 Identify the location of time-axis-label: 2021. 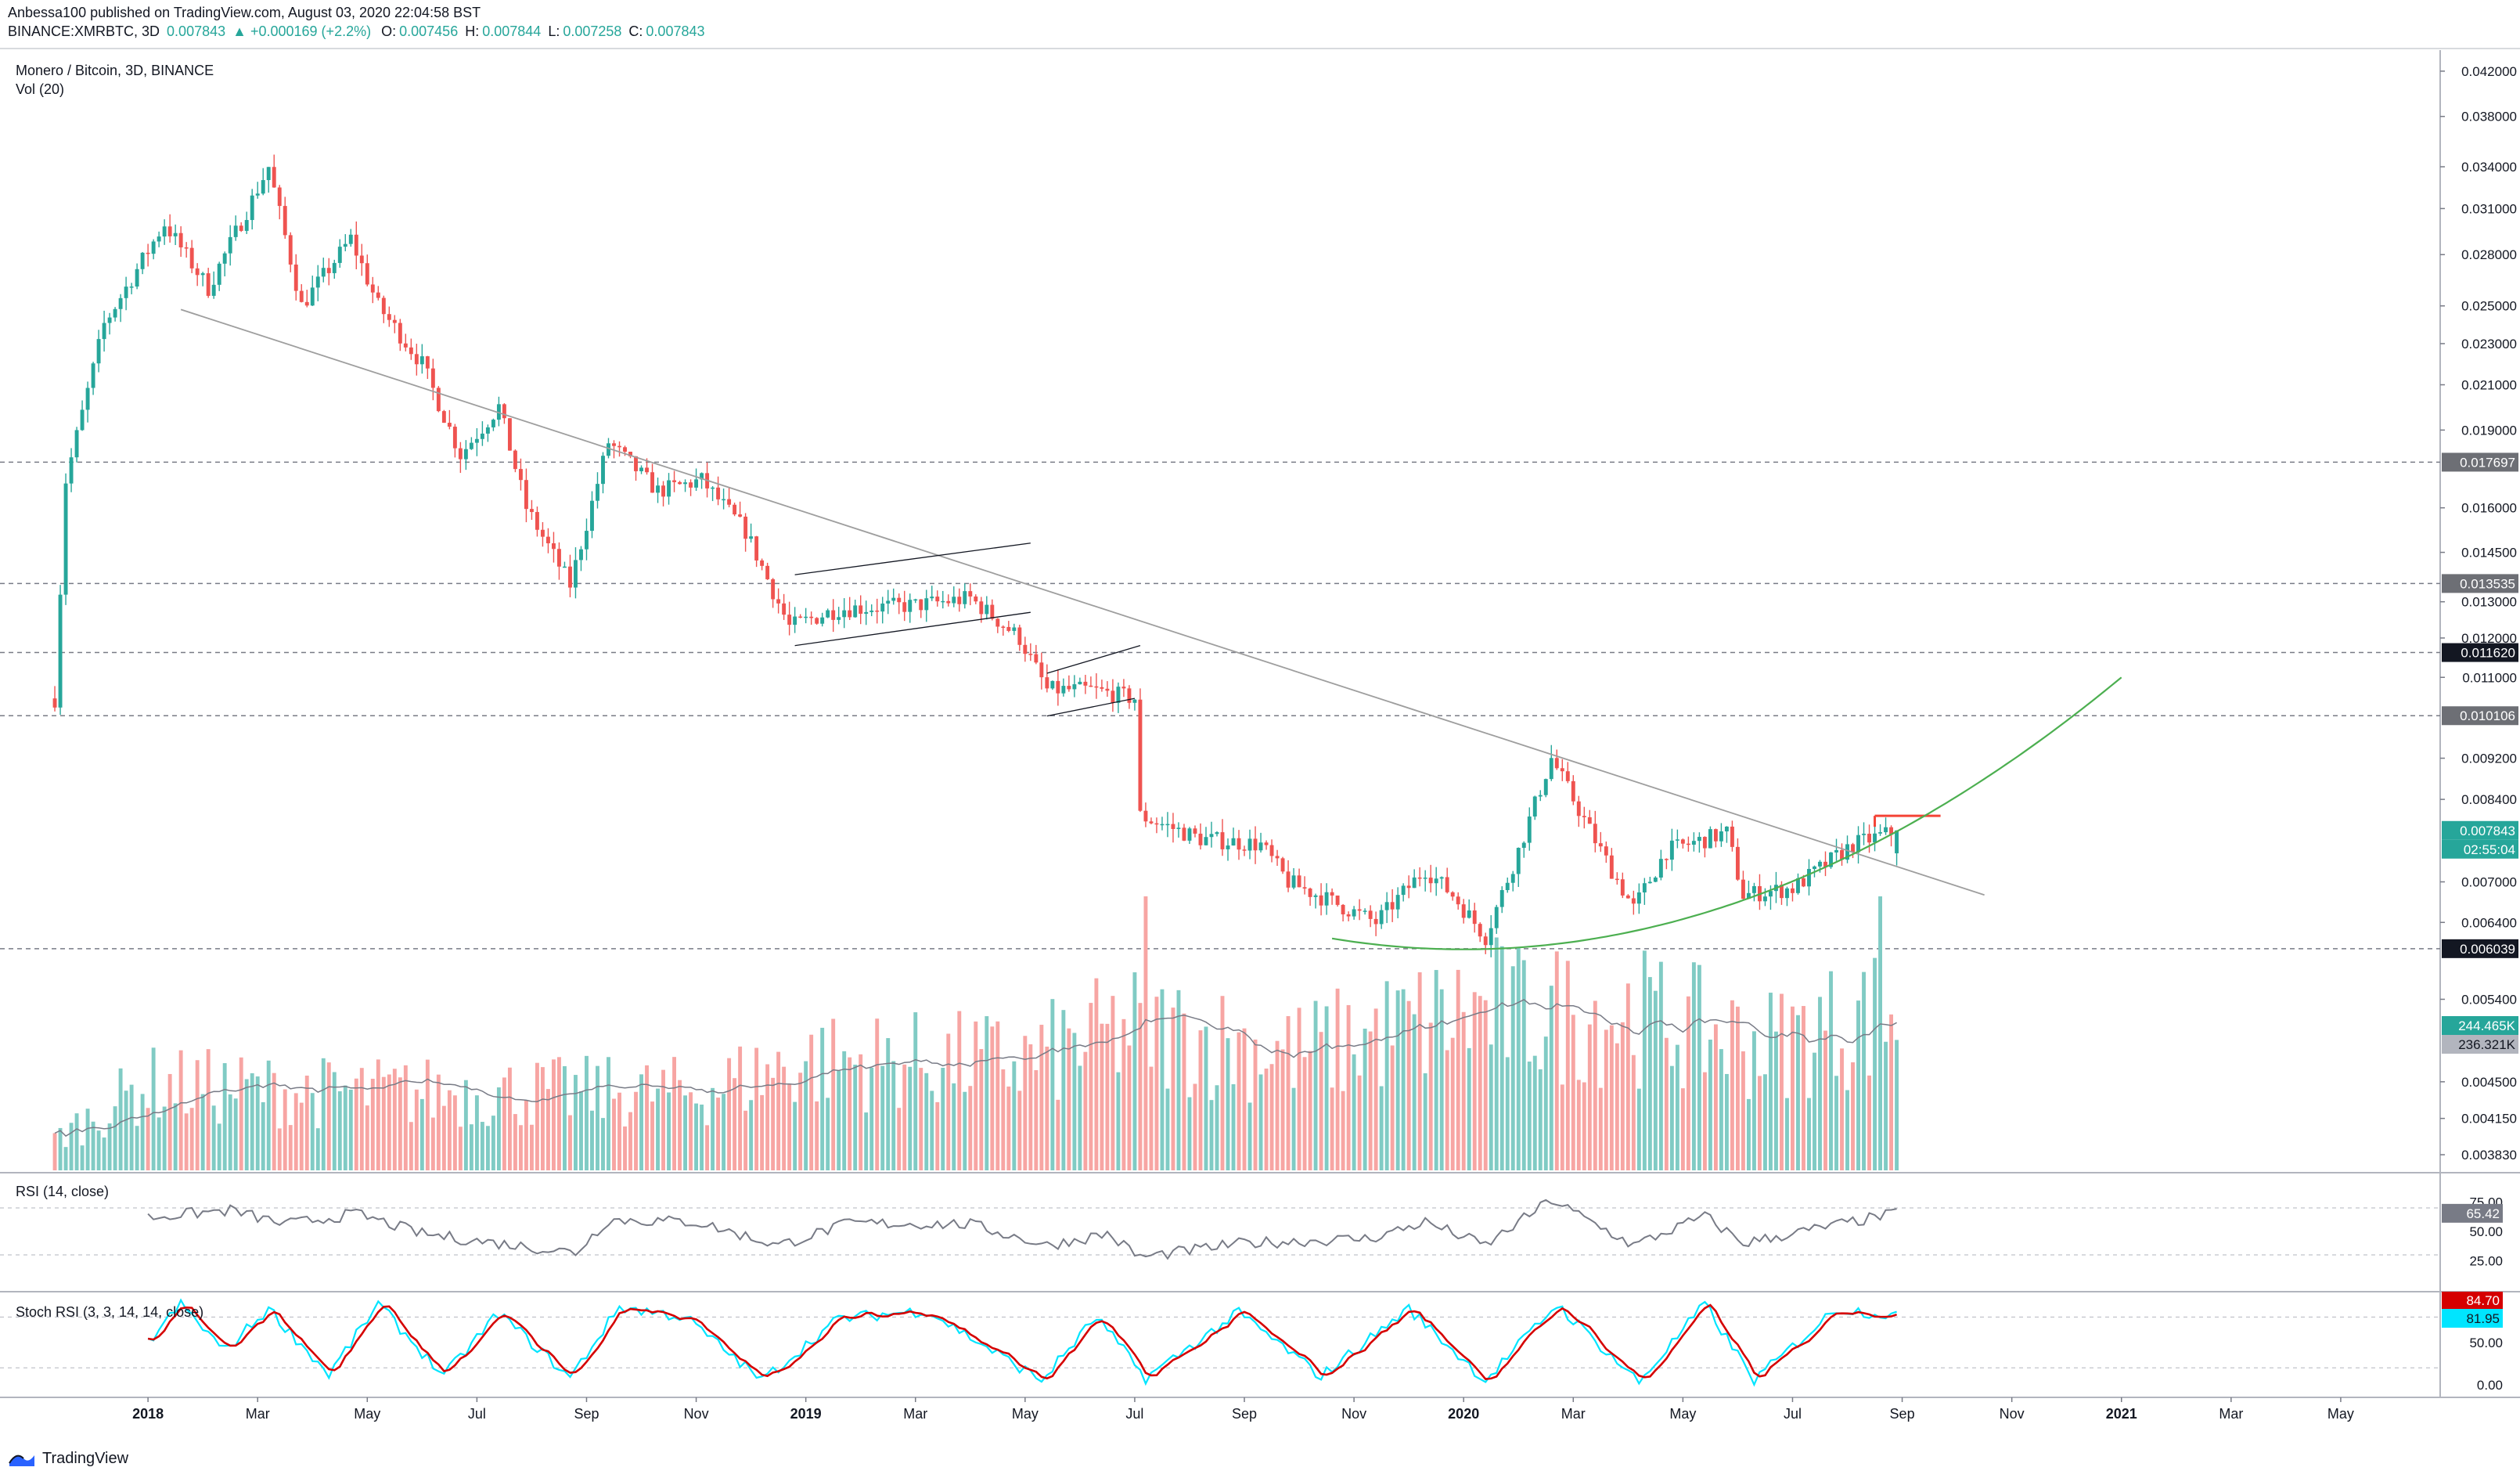
(2121, 1414).